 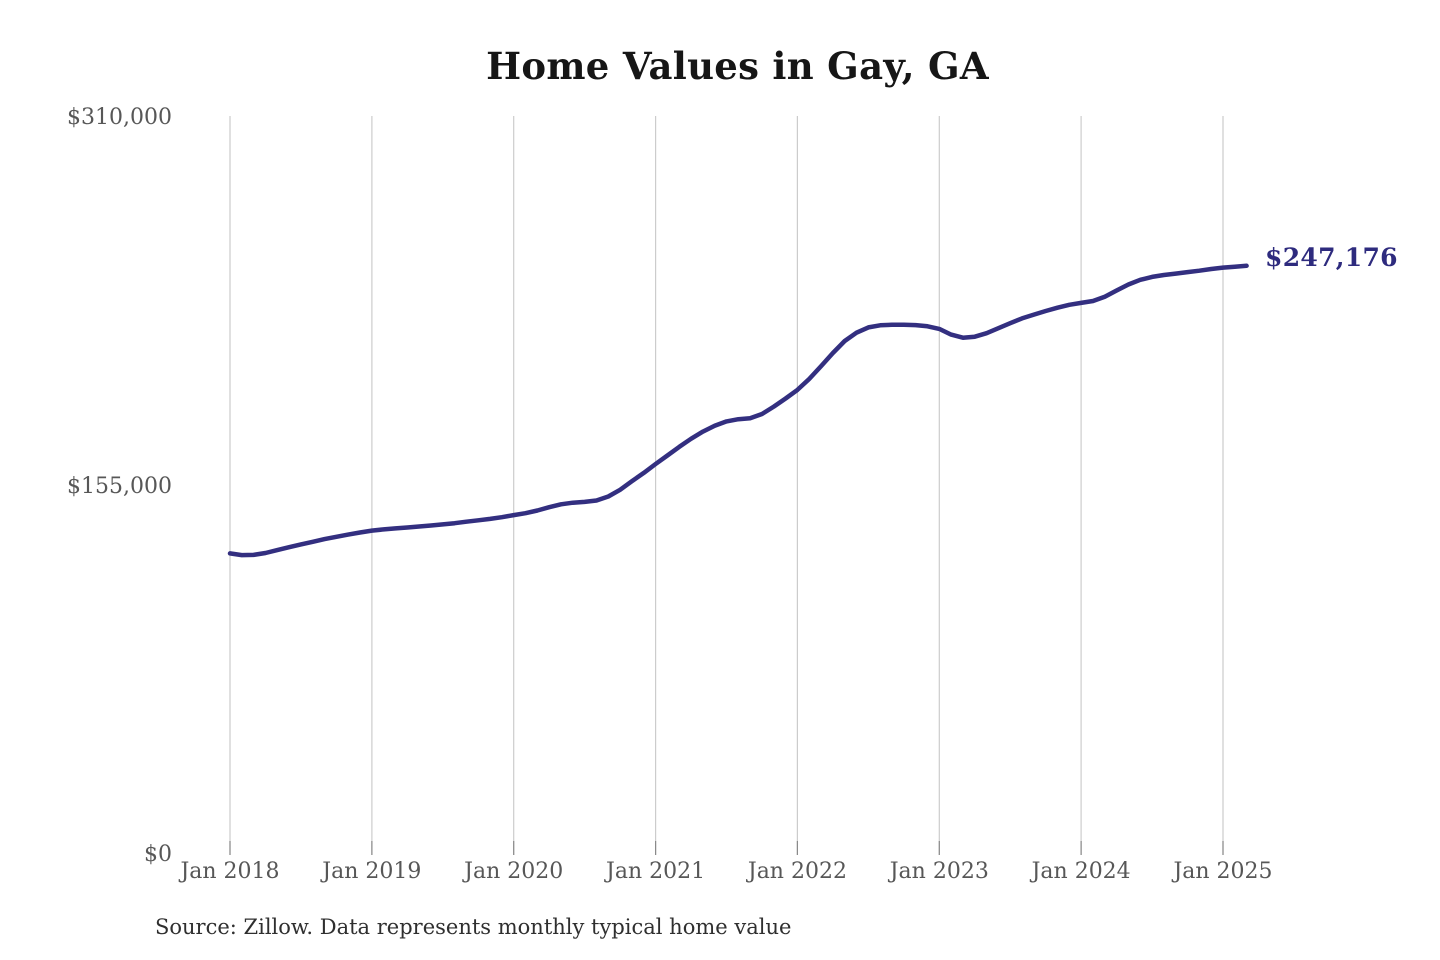 I want to click on x-axis-label-jan-2025: Jan 2025, so click(x=1223, y=871).